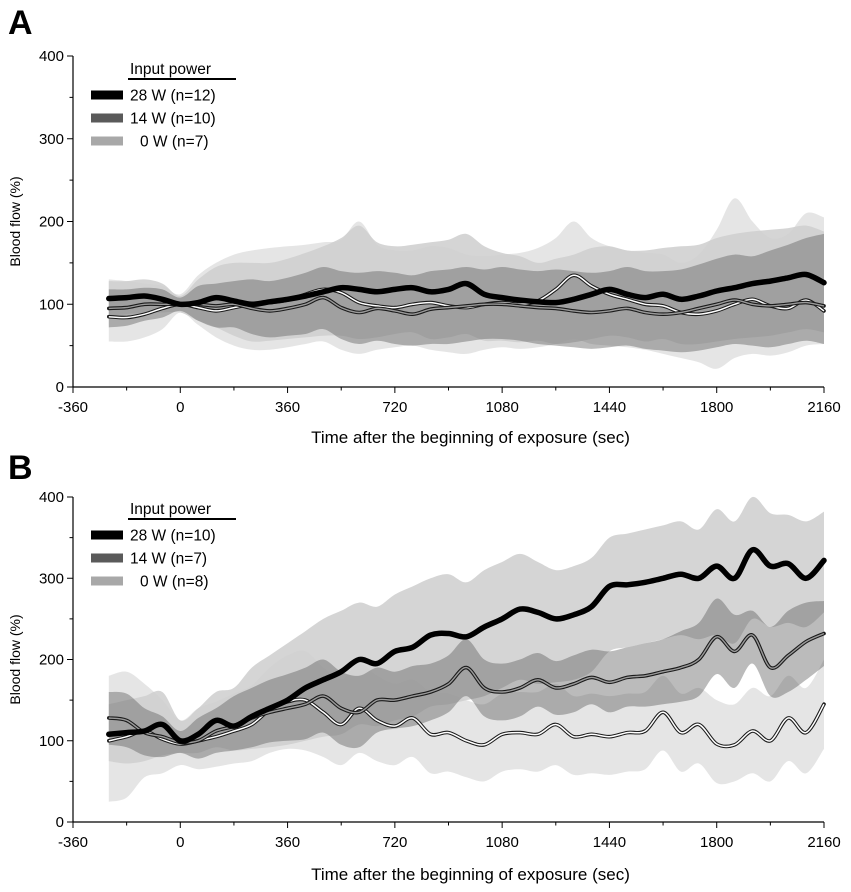 The height and width of the screenshot is (892, 851). What do you see at coordinates (173, 96) in the screenshot?
I see `legend-label: 28 W (n=12)` at bounding box center [173, 96].